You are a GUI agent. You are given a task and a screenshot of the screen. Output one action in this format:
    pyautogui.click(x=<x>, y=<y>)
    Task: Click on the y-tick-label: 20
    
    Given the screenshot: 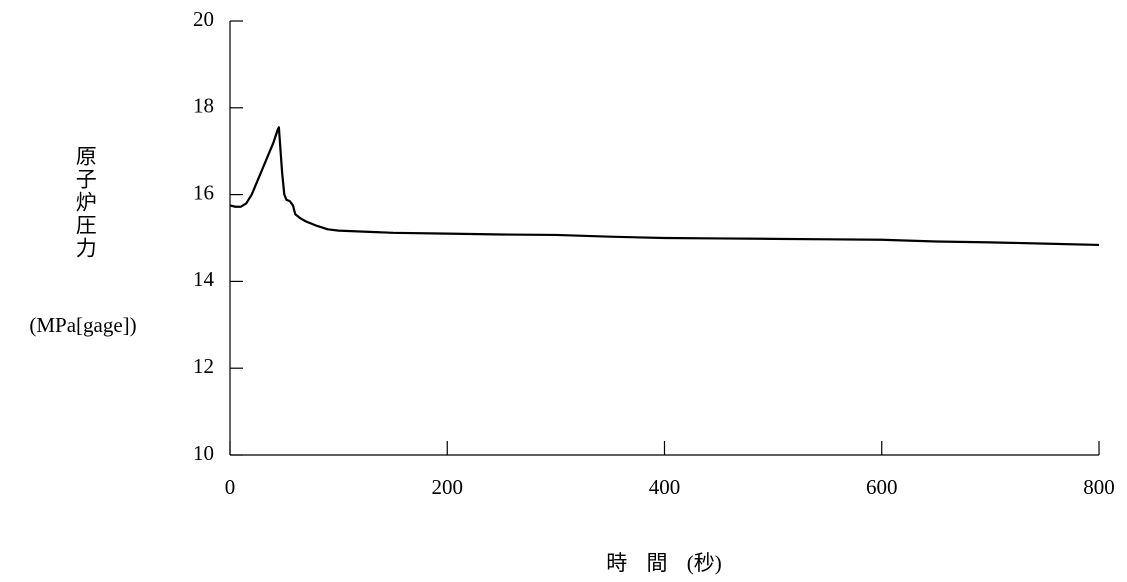 What is the action you would take?
    pyautogui.click(x=203, y=19)
    